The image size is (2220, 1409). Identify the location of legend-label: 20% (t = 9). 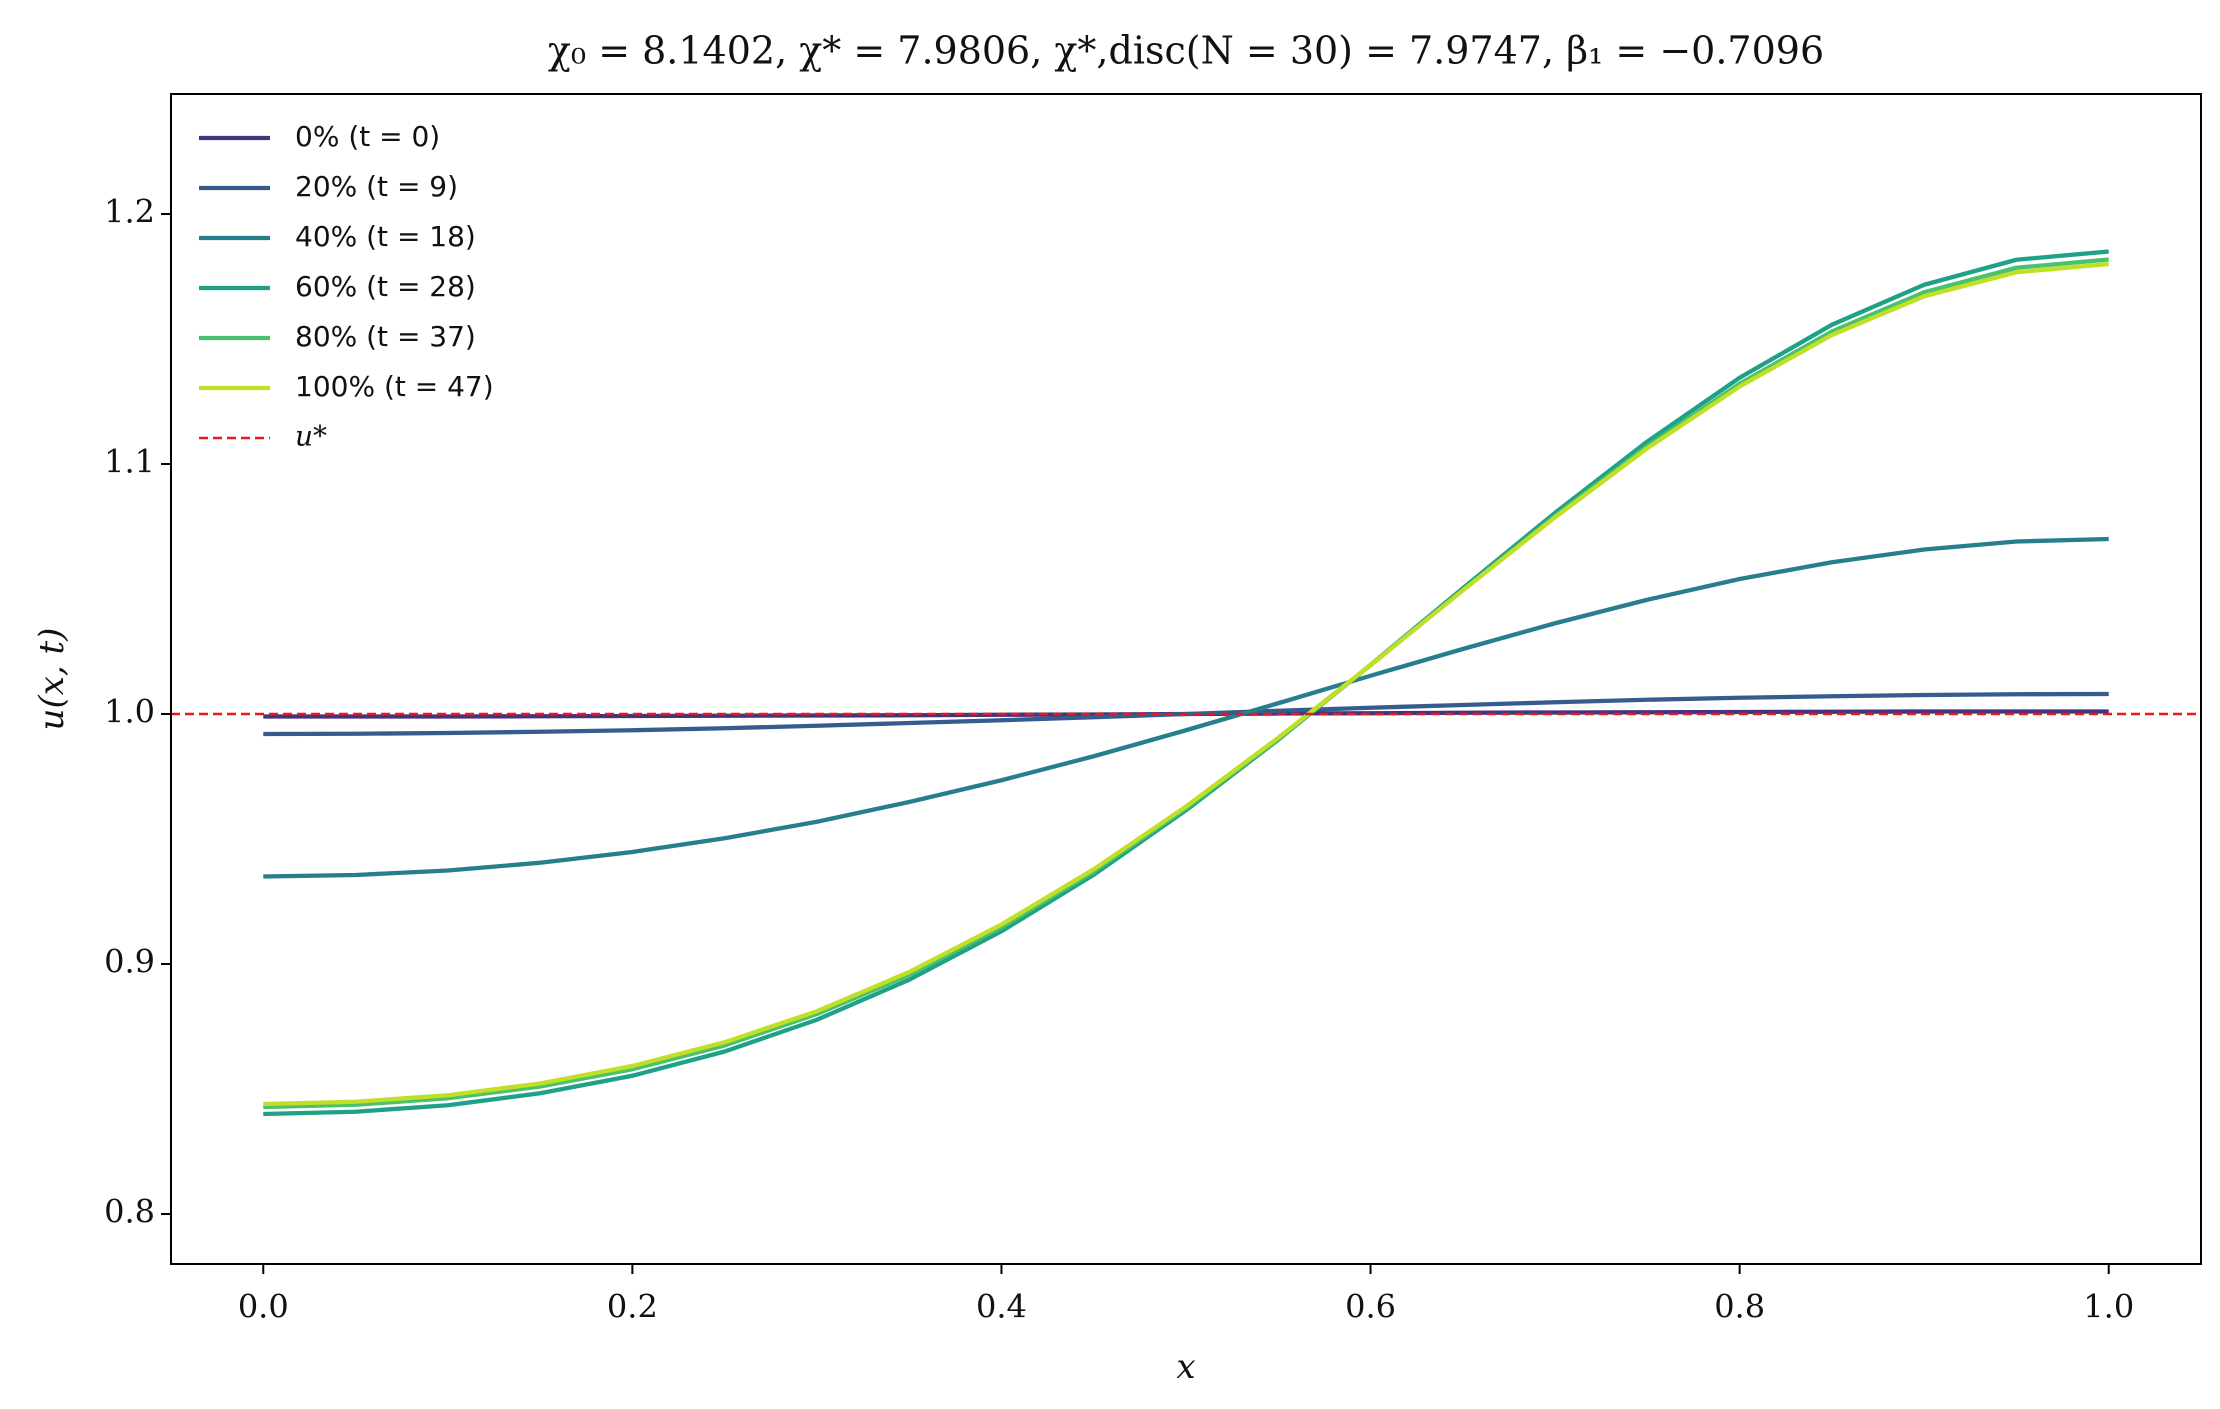
(376, 186).